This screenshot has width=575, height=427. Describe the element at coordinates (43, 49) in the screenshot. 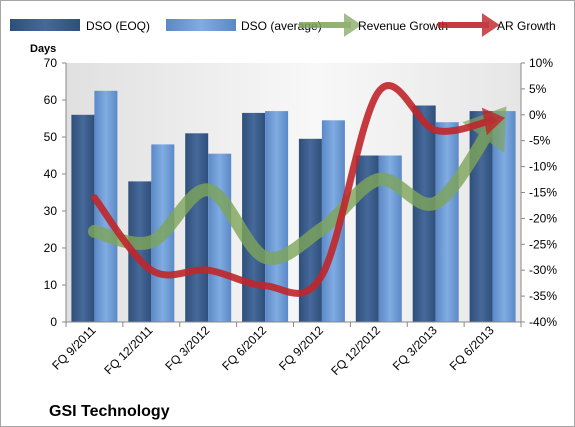

I see `y-axis-title: Days` at that location.